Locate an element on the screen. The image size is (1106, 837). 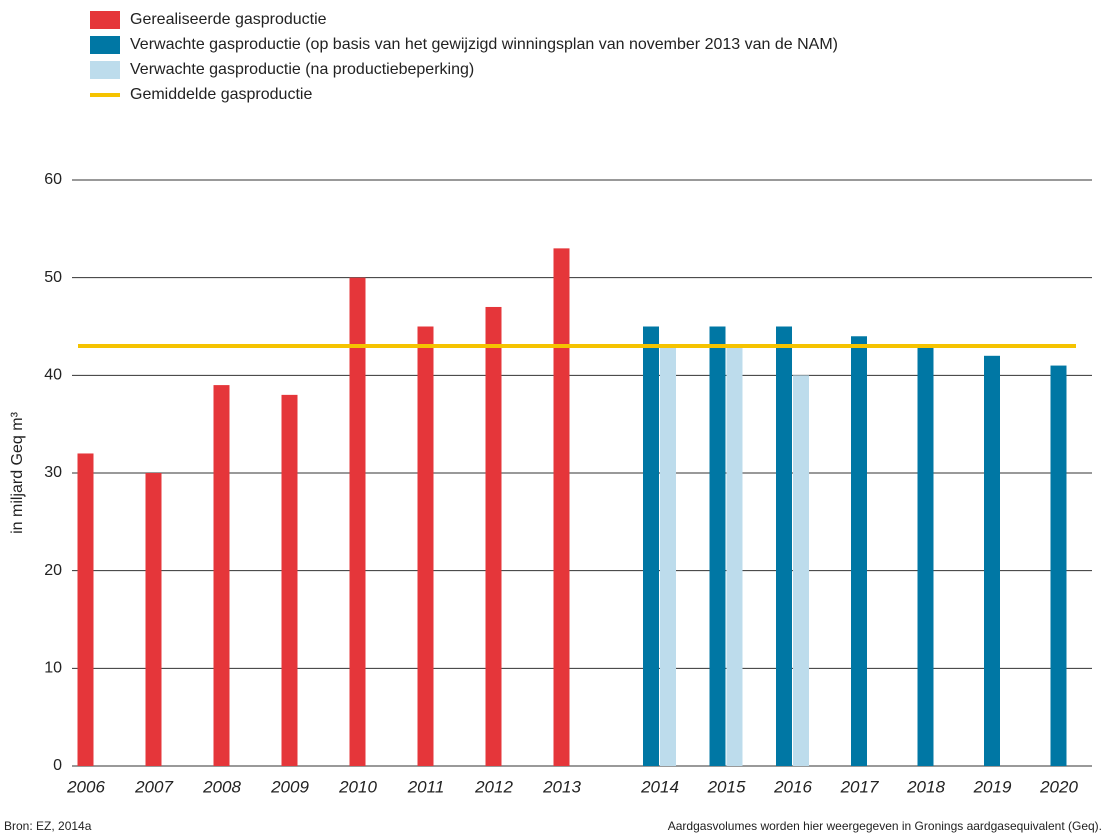
y-tick-label: 0 is located at coordinates (57, 765).